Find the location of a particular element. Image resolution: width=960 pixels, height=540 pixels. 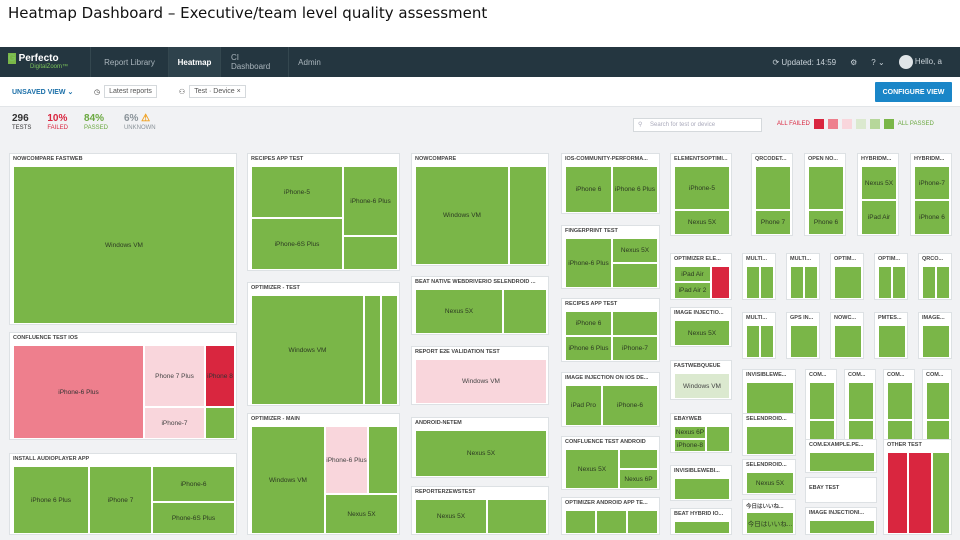

refresh-icon: ⟳ is located at coordinates (776, 62).